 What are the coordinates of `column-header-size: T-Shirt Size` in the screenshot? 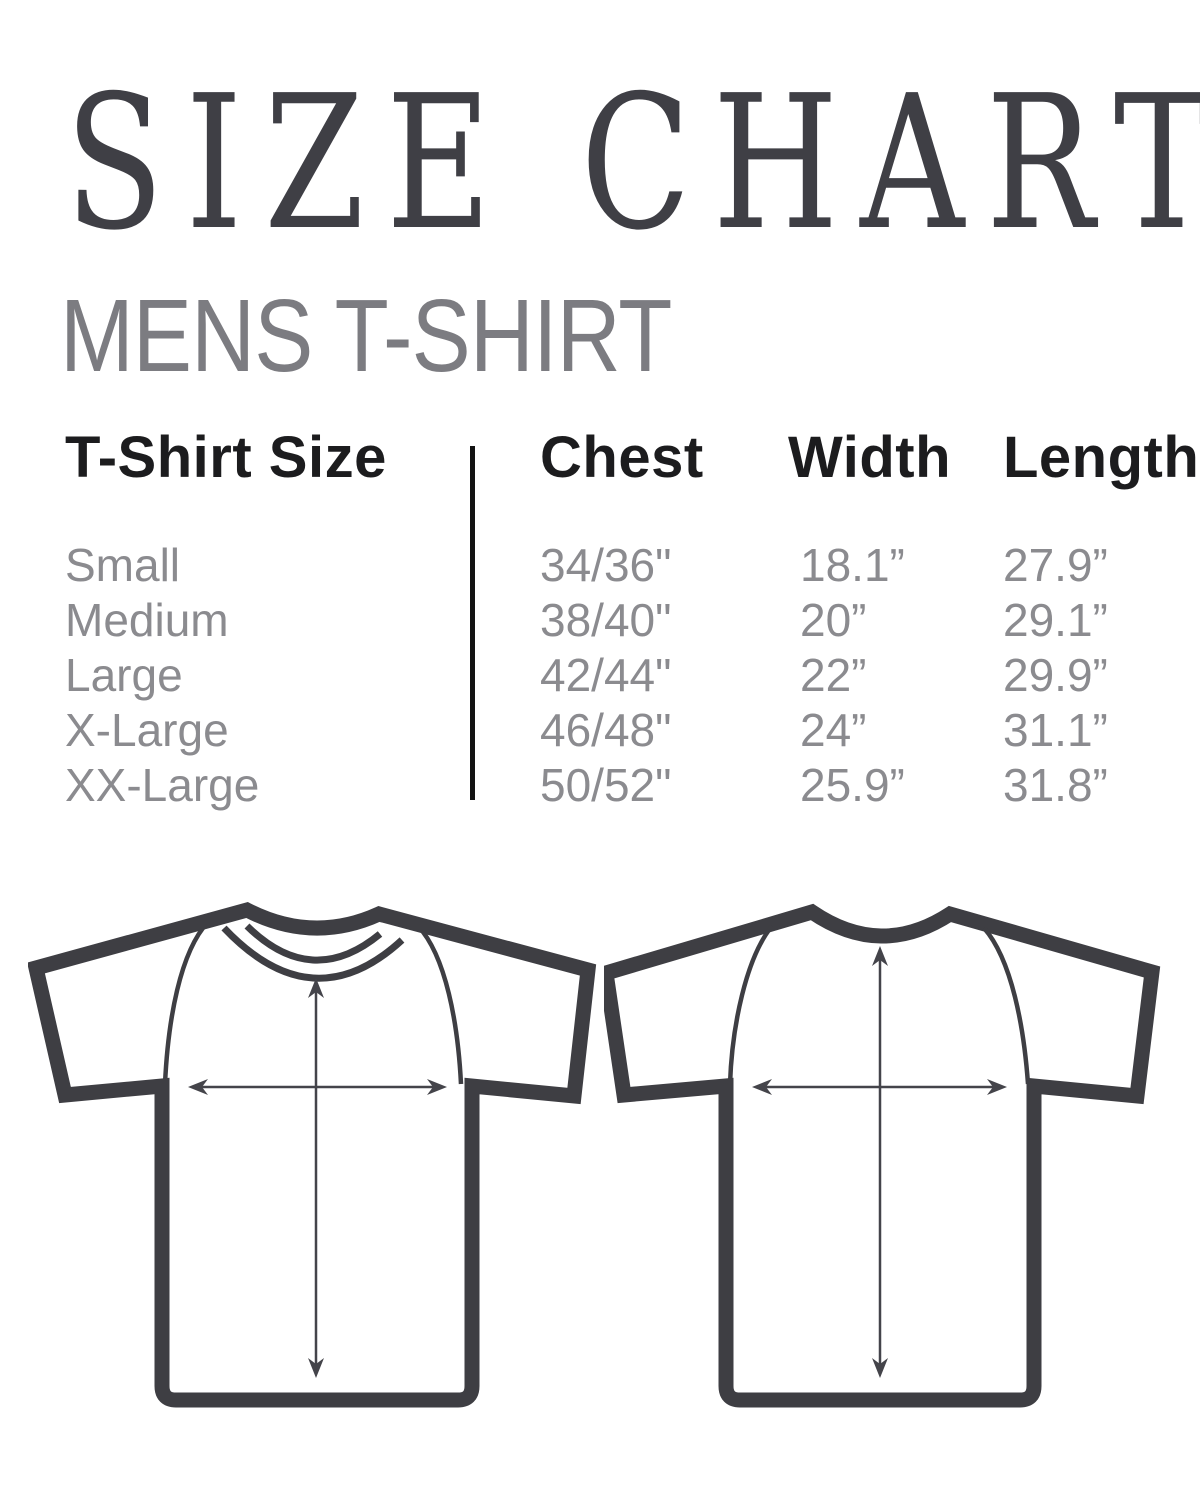 It's located at (226, 457).